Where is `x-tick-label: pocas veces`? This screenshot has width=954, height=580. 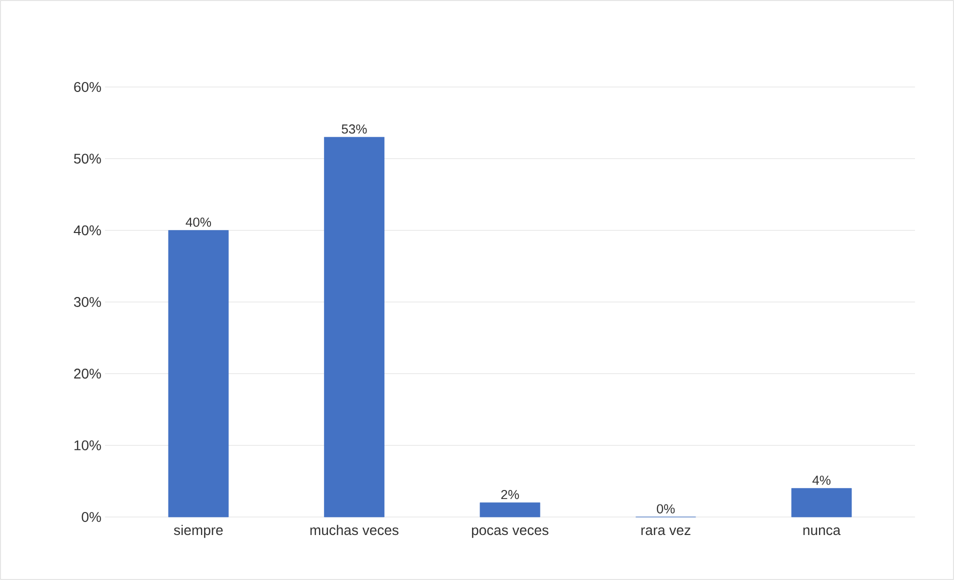 x-tick-label: pocas veces is located at coordinates (510, 532).